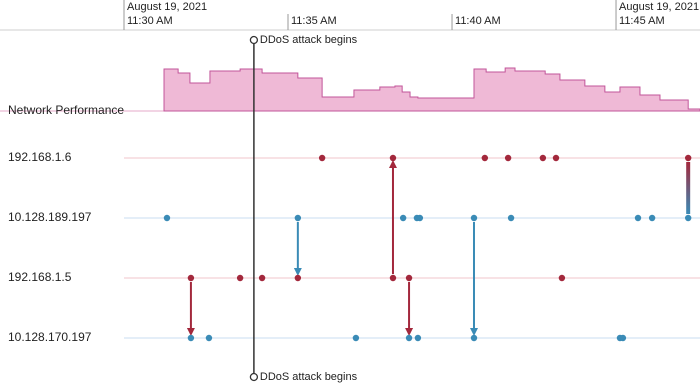 The height and width of the screenshot is (386, 700). I want to click on x-tick-label: 11:45 AM, so click(642, 21).